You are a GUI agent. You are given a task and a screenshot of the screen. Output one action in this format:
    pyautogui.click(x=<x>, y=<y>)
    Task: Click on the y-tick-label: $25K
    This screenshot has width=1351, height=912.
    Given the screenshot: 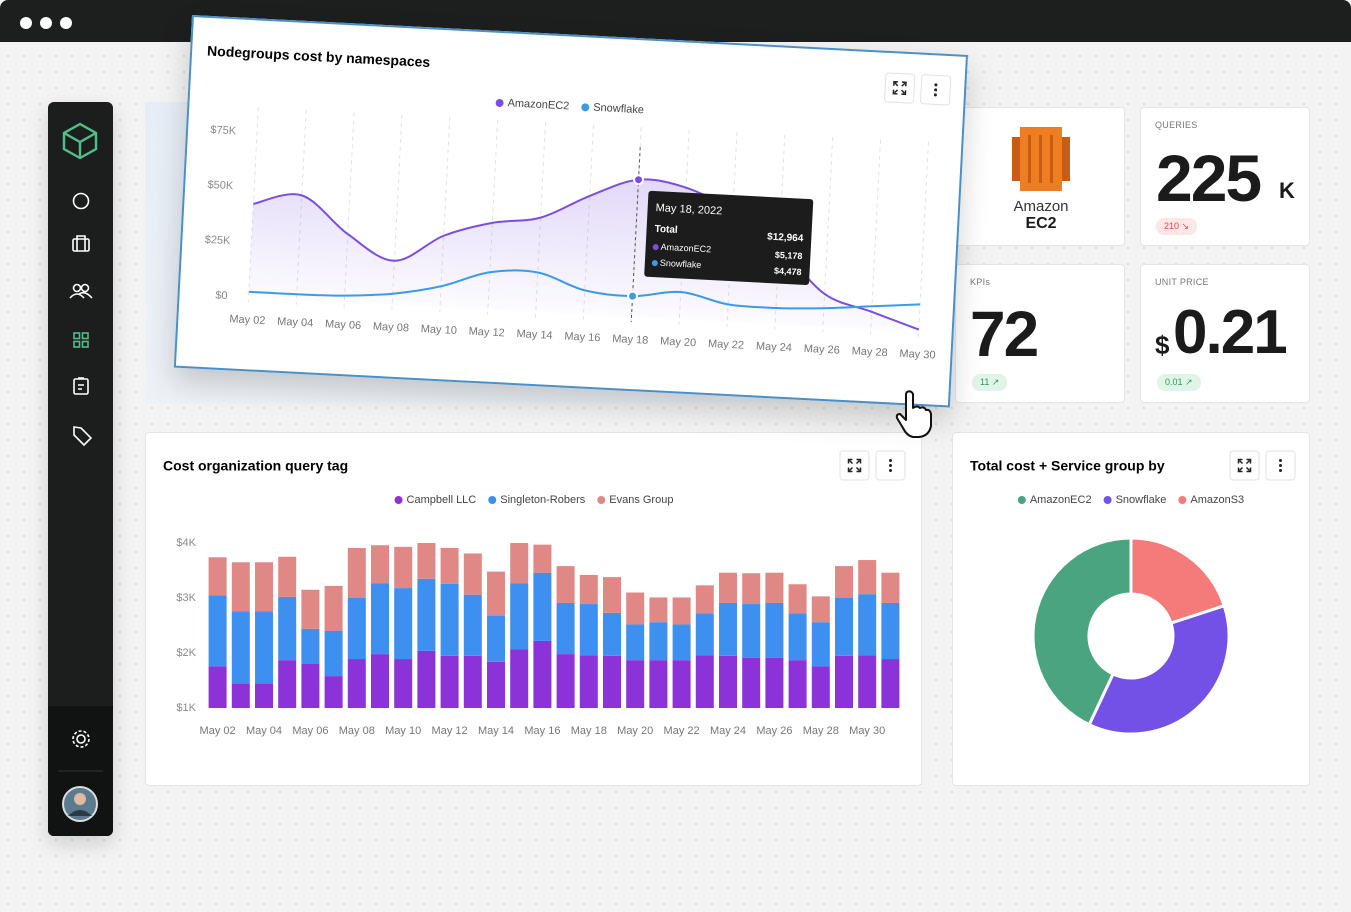 What is the action you would take?
    pyautogui.click(x=217, y=240)
    